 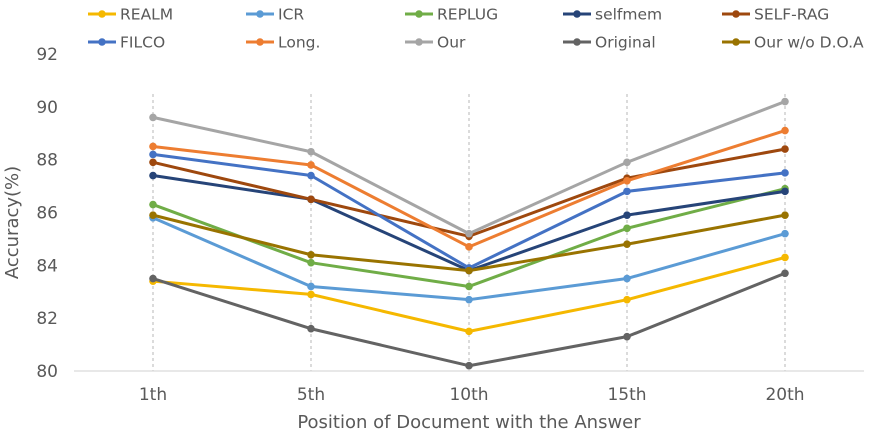 I want to click on x-tick-label: 5th, so click(x=311, y=395).